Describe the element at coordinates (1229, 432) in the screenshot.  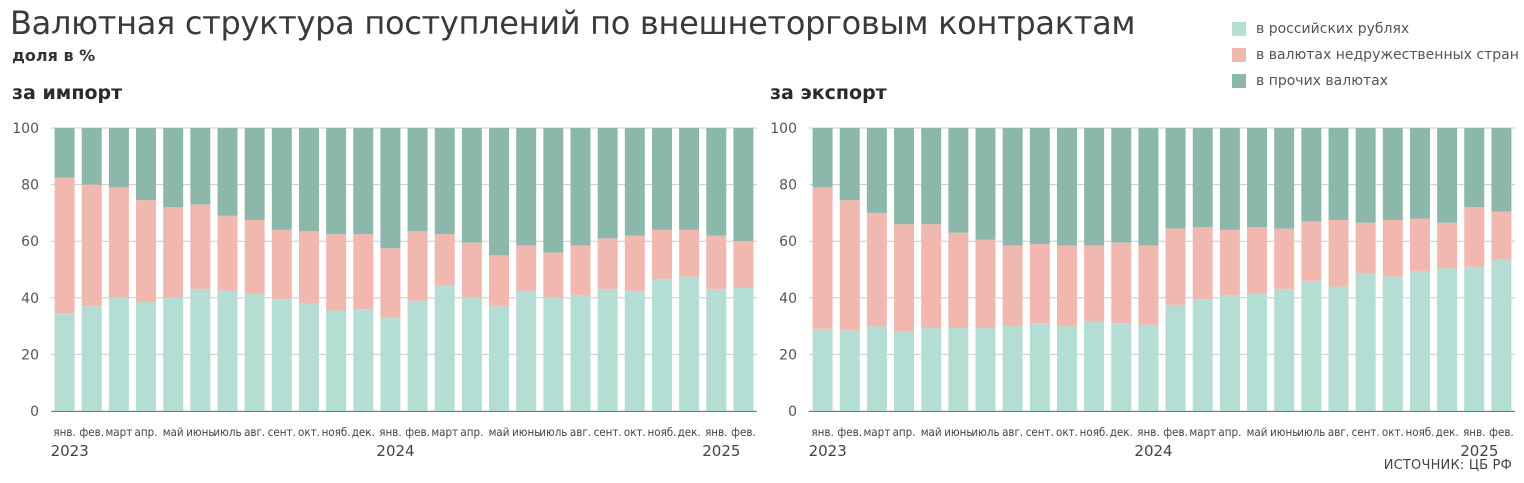
I see `export-month-label: апр.` at that location.